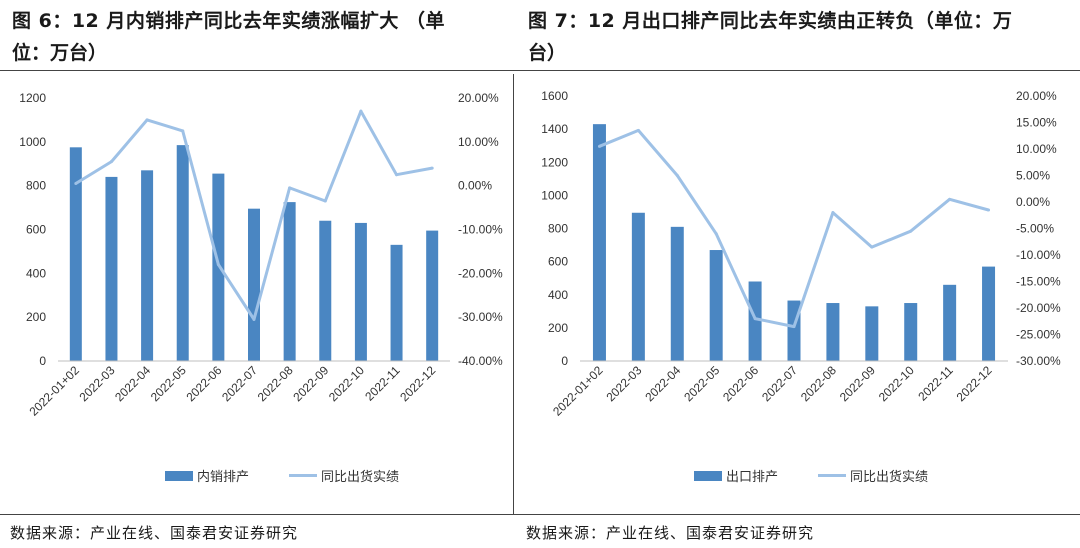 This screenshot has width=1080, height=548. Describe the element at coordinates (303, 475) in the screenshot. I see `legend-line-swatch` at that location.